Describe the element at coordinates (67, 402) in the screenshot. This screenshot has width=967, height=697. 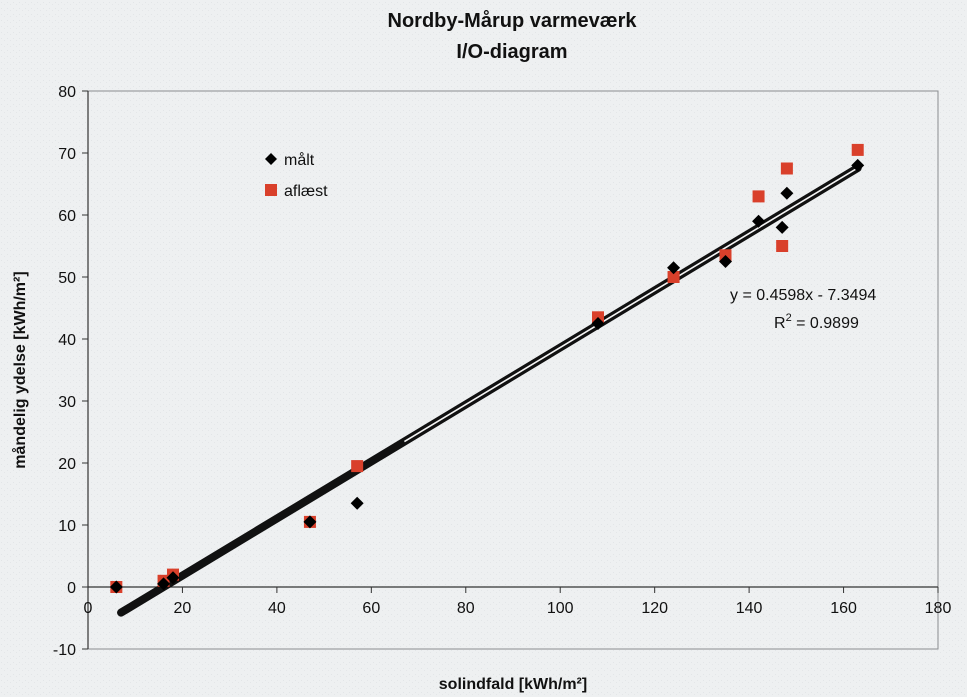
I see `y-tick-label: 30` at that location.